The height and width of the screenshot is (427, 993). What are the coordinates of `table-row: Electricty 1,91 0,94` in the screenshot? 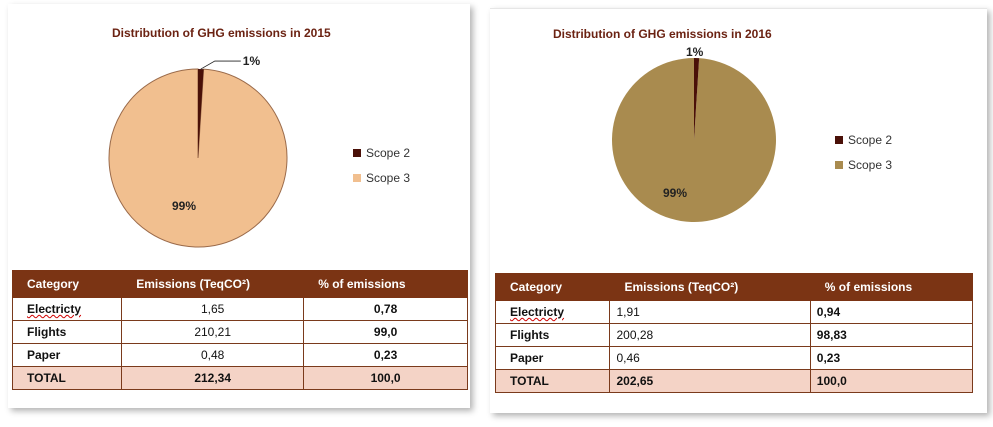 It's located at (734, 312).